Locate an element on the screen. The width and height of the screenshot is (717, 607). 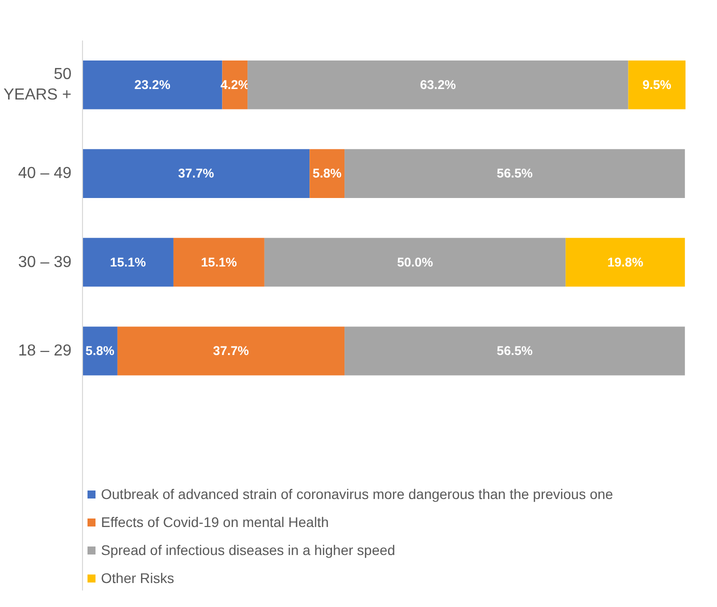
data-label: 23.2% is located at coordinates (152, 85).